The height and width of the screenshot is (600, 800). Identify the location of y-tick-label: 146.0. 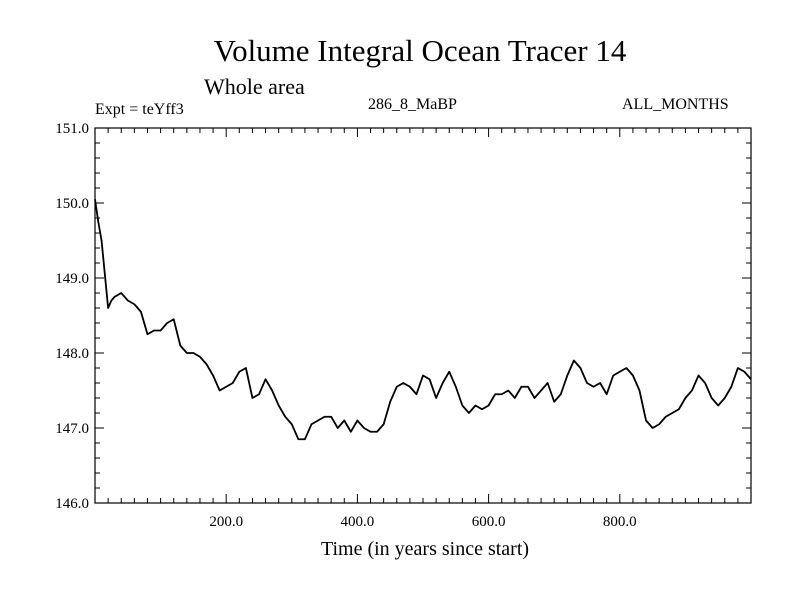
(72, 504).